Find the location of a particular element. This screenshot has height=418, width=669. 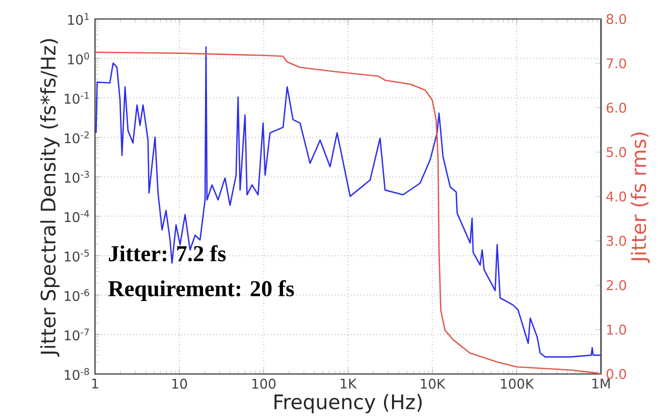

x-tick-label: 10 is located at coordinates (179, 383).